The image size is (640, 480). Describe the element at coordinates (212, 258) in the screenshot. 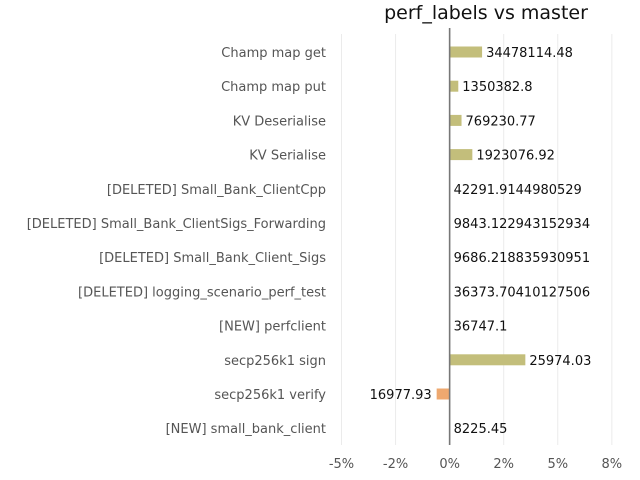

I see `category-label: [DELETED] Small_Bank_Client_Sigs` at that location.